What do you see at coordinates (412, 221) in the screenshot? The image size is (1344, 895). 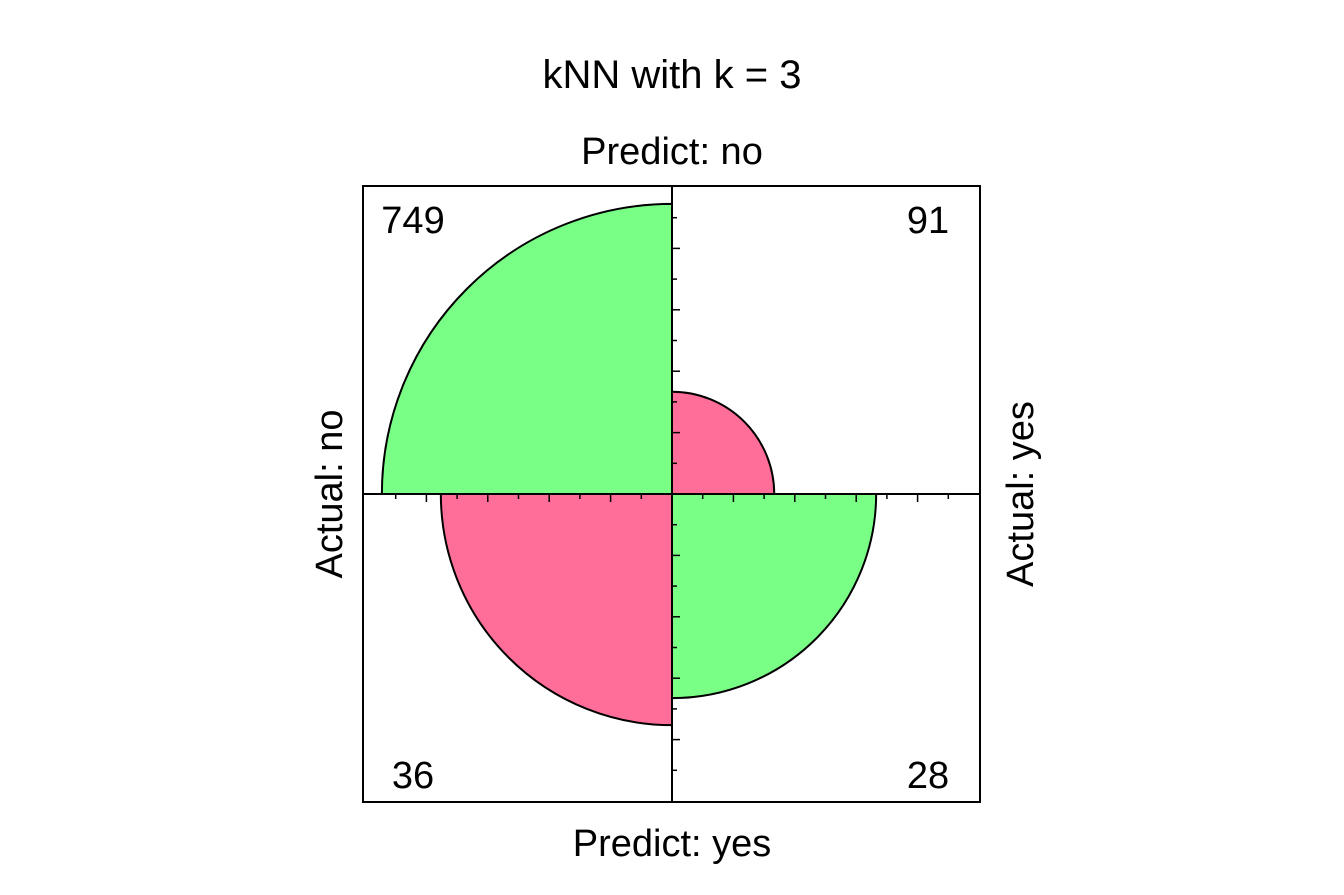 I see `cell-value-actual-no-predict-no: 749` at bounding box center [412, 221].